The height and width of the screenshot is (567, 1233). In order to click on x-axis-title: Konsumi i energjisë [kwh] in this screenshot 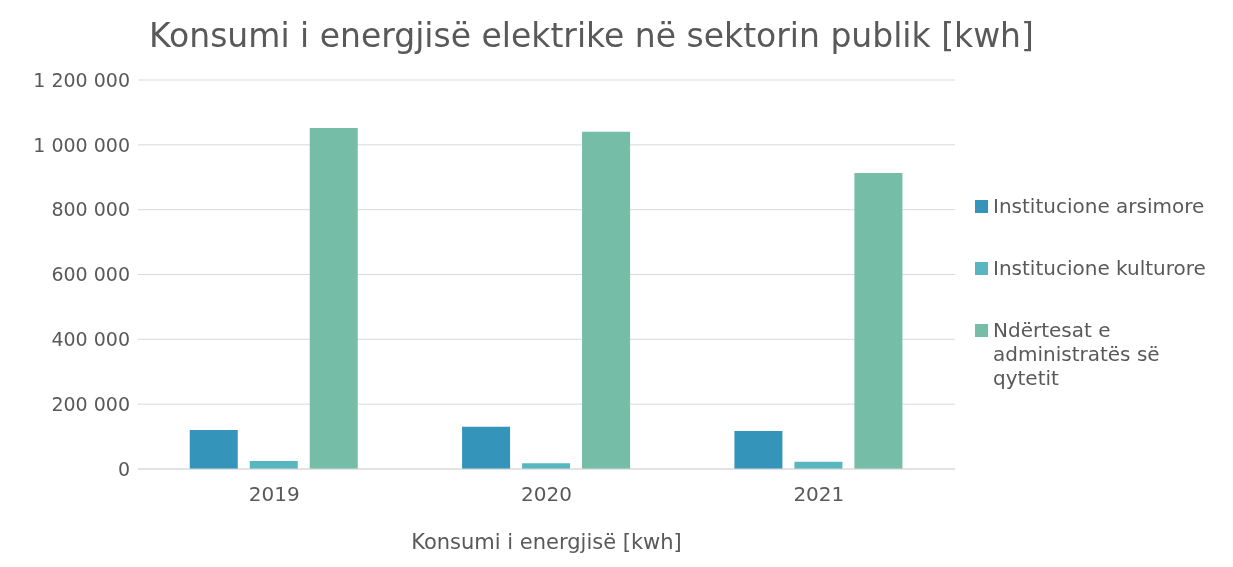, I will do `click(546, 542)`.